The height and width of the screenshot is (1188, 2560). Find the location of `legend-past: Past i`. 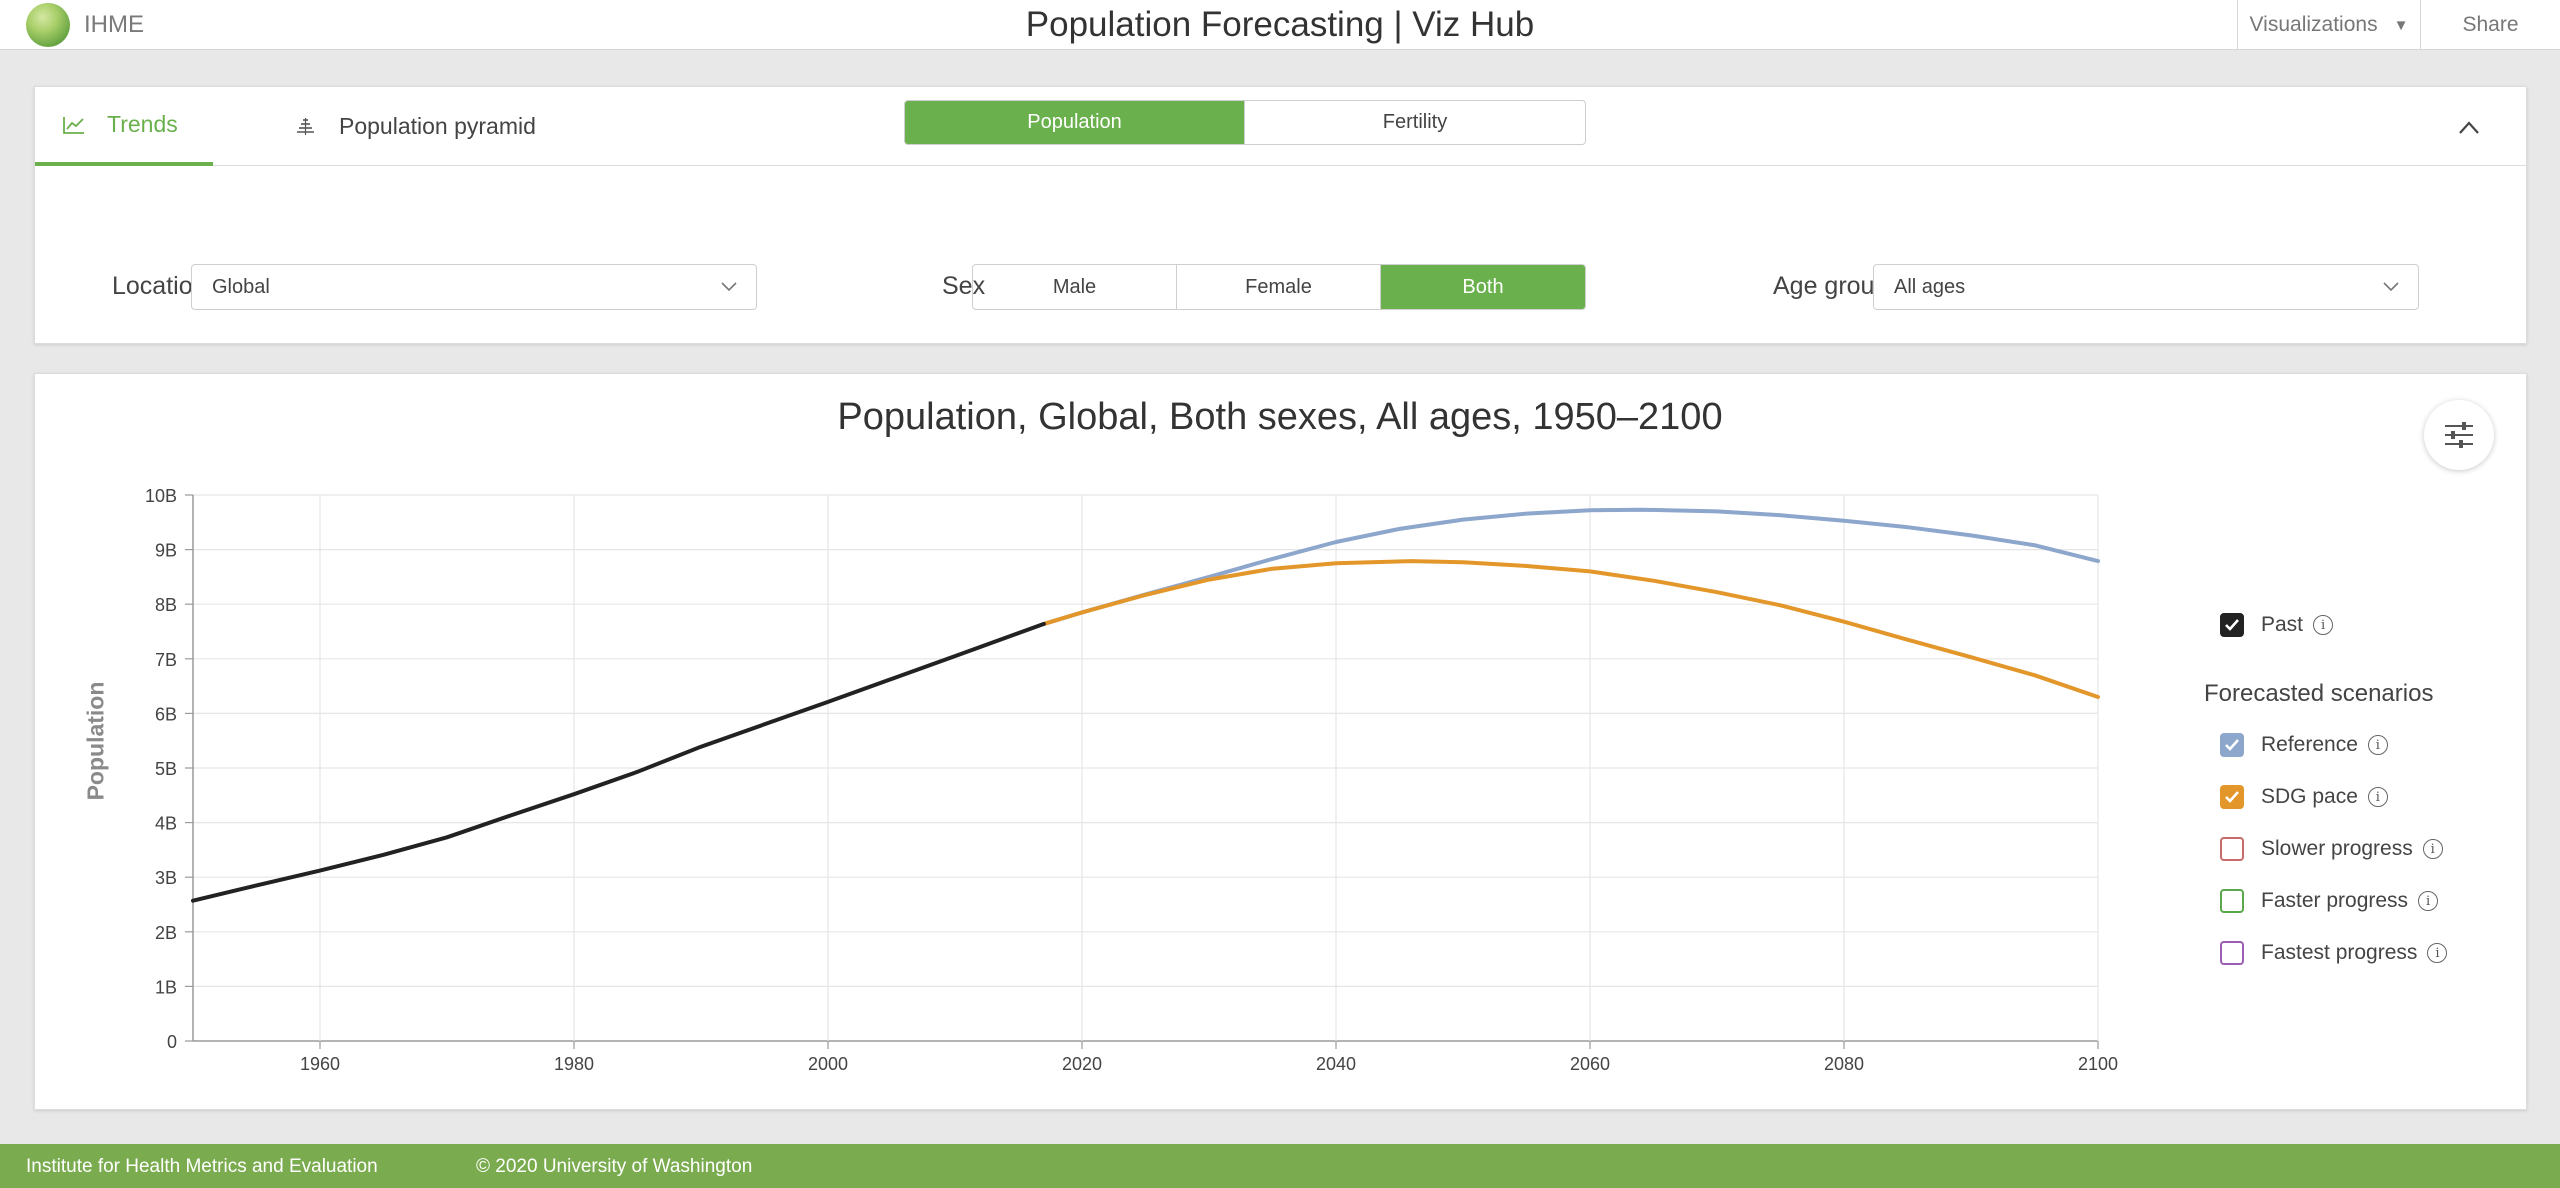

legend-past: Past i is located at coordinates (2277, 625).